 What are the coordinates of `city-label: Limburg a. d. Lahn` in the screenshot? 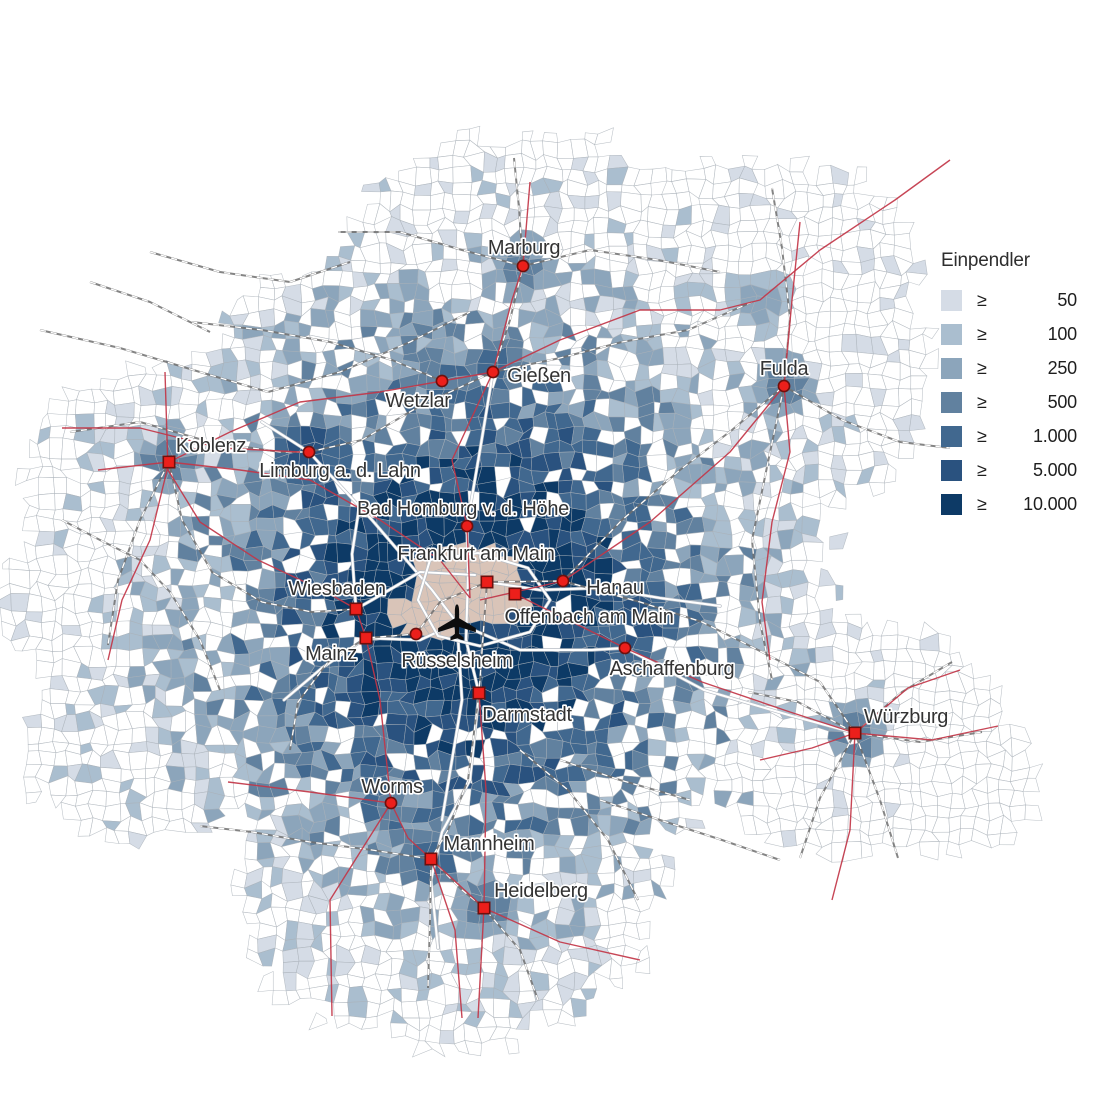 It's located at (339, 471).